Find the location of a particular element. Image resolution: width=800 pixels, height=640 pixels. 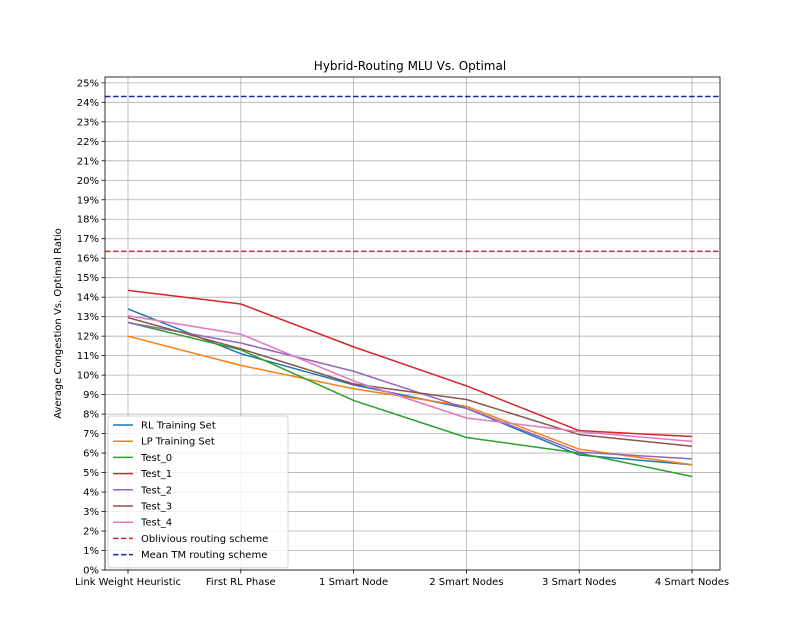

y-axis-title: Average Congestion Vs. Optimal Ratio is located at coordinates (58, 323).